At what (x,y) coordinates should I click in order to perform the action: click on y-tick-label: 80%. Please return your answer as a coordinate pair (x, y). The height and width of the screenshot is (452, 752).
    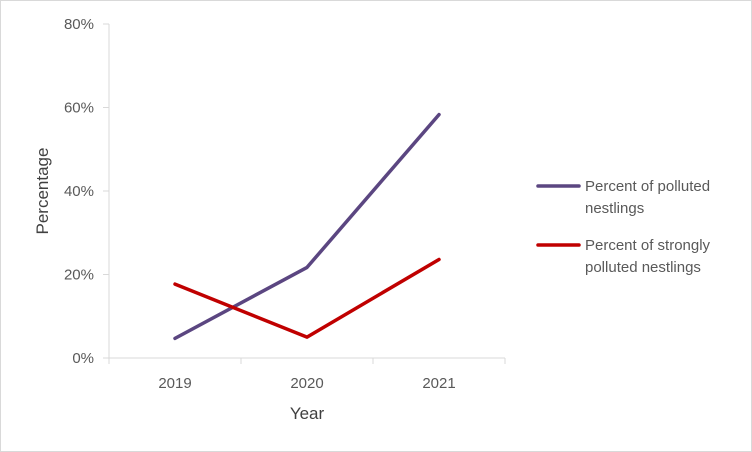
    Looking at the image, I should click on (79, 24).